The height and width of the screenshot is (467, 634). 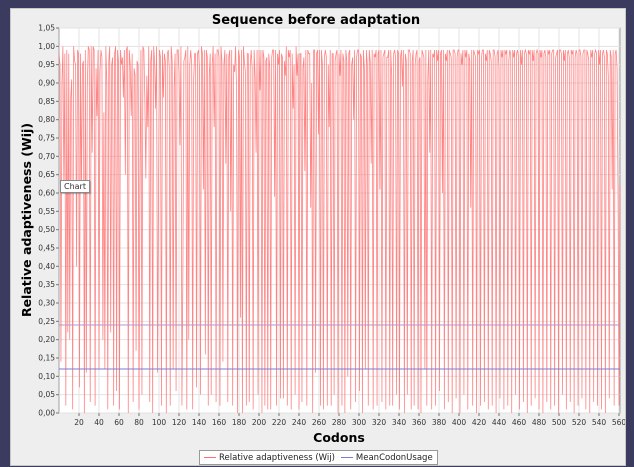 What do you see at coordinates (46, 211) in the screenshot?
I see `y-tick-label: 0,55` at bounding box center [46, 211].